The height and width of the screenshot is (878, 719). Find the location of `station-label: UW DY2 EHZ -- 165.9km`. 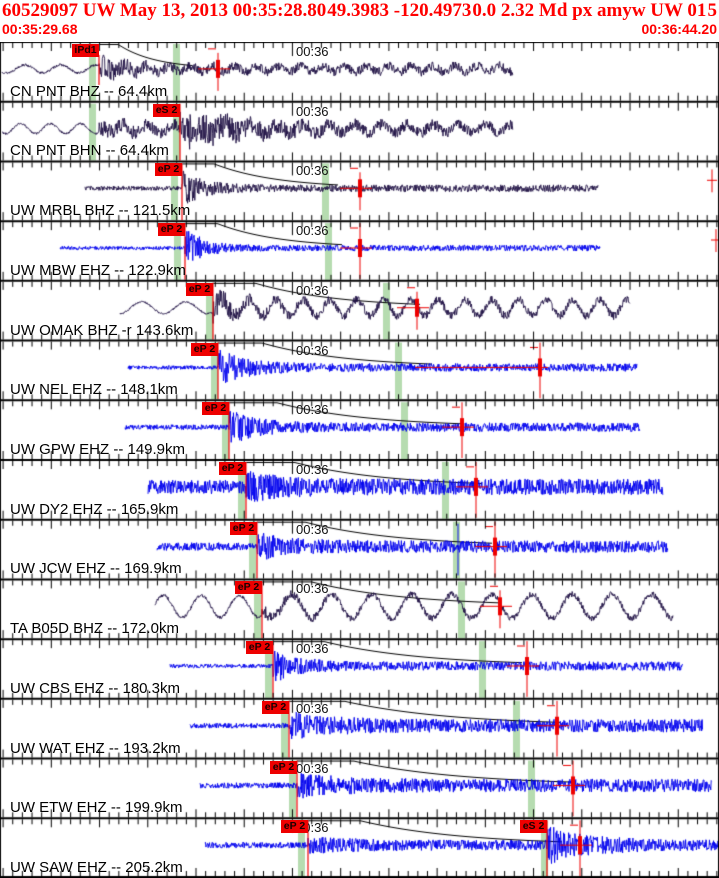

station-label: UW DY2 EHZ -- 165.9km is located at coordinates (94, 509).